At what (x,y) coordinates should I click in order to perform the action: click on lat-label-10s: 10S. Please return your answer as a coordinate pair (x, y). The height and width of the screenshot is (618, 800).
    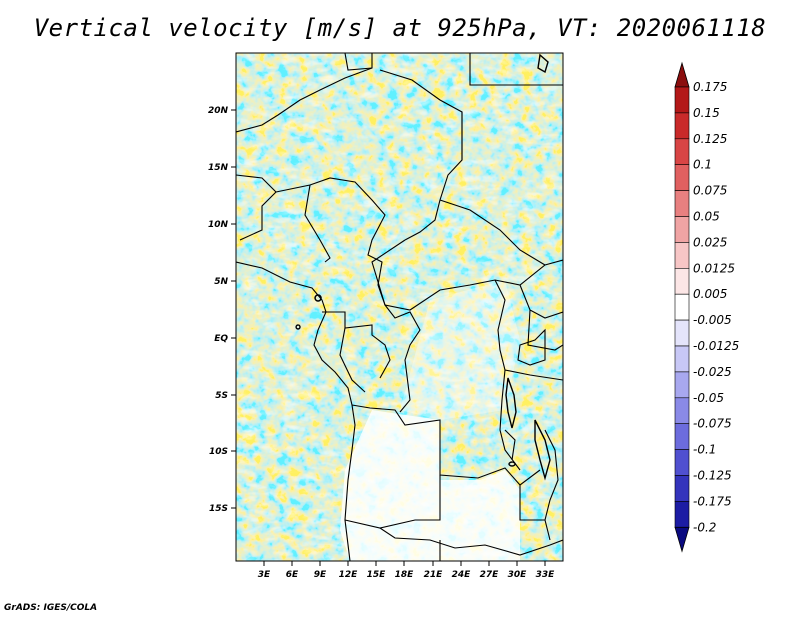
    Looking at the image, I should click on (218, 452).